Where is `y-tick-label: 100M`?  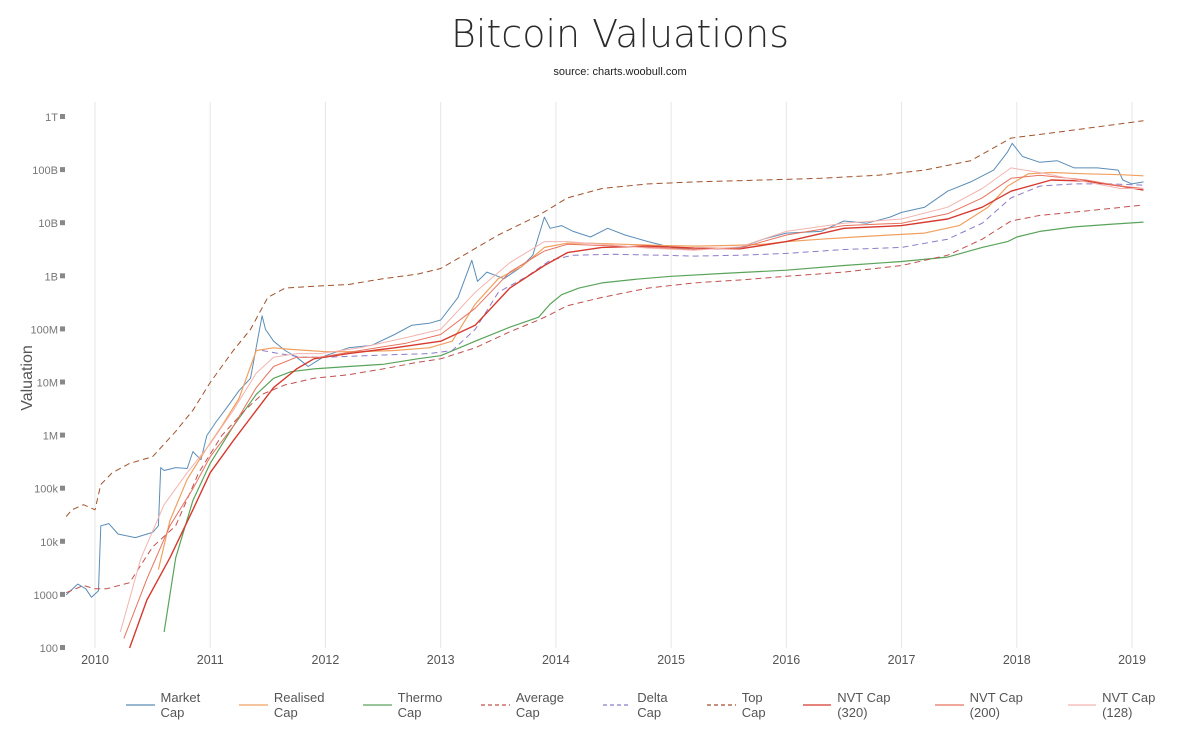 y-tick-label: 100M is located at coordinates (44, 330).